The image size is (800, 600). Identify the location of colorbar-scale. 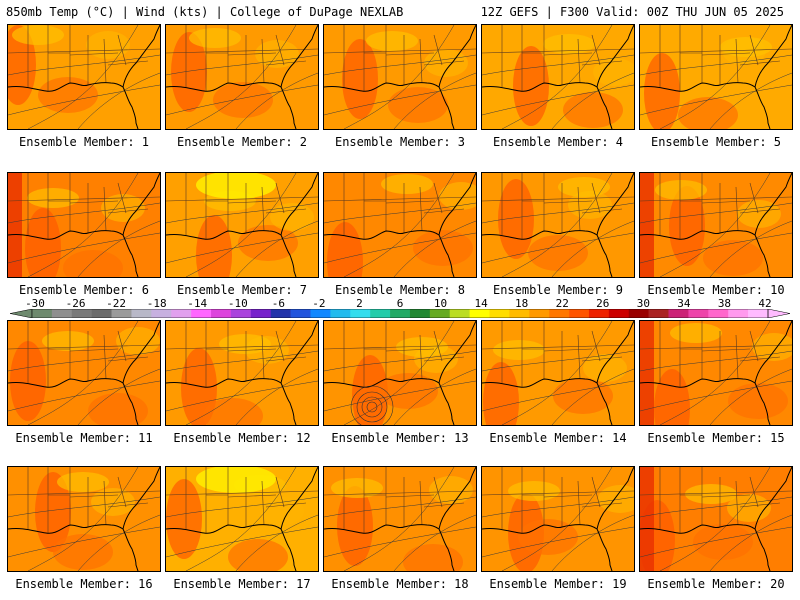
(400, 313).